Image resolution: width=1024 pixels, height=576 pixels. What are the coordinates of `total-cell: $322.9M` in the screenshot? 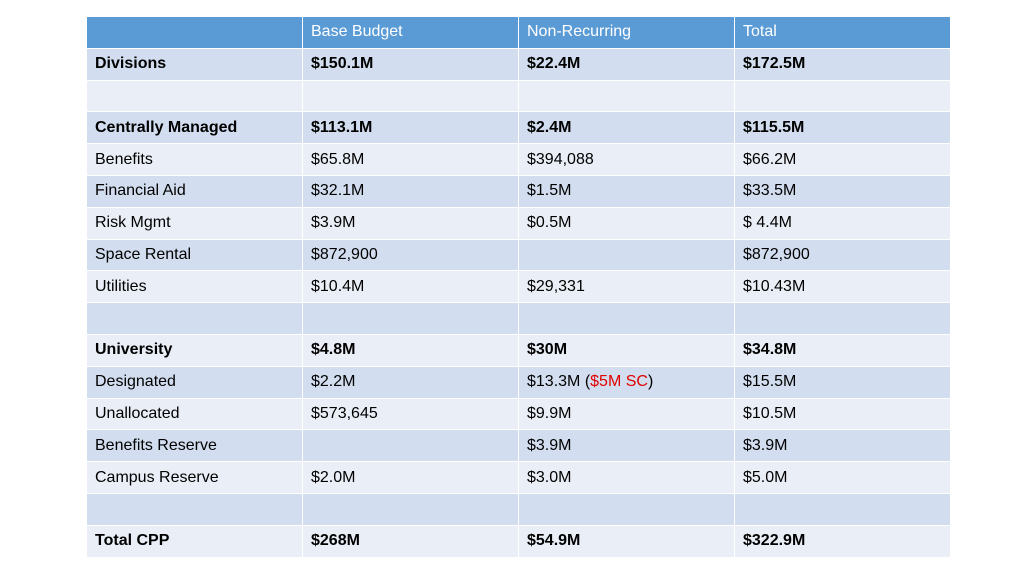 It's located at (842, 541).